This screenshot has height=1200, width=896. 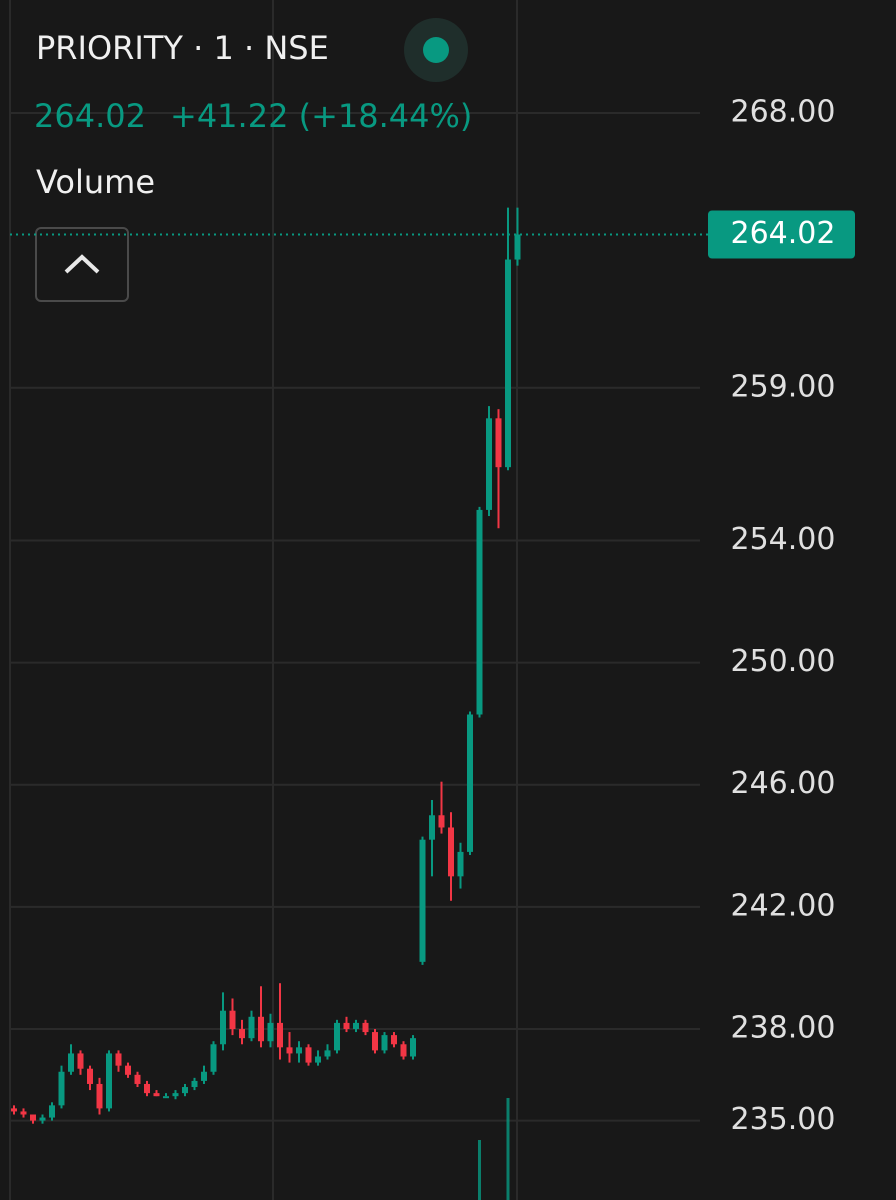 I want to click on last-price: 264.02, so click(x=90, y=116).